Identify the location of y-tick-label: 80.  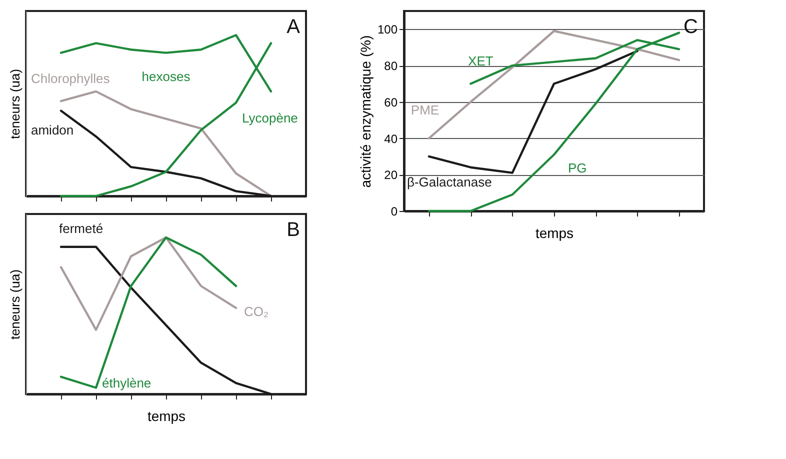
(391, 66).